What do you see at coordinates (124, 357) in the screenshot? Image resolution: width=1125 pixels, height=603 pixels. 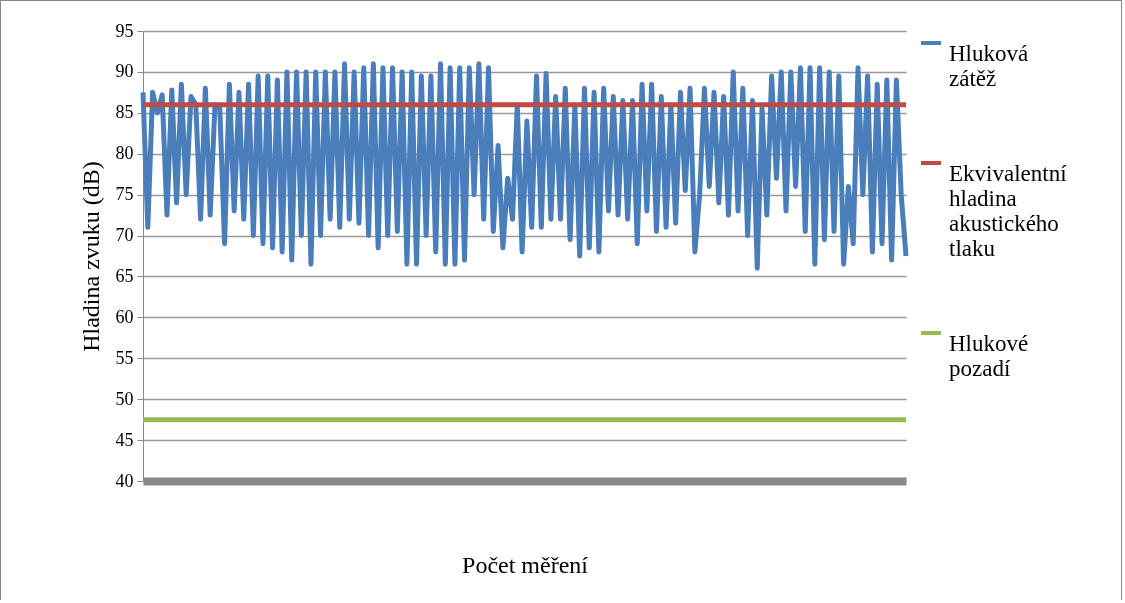 I see `y-tick-label: 55` at bounding box center [124, 357].